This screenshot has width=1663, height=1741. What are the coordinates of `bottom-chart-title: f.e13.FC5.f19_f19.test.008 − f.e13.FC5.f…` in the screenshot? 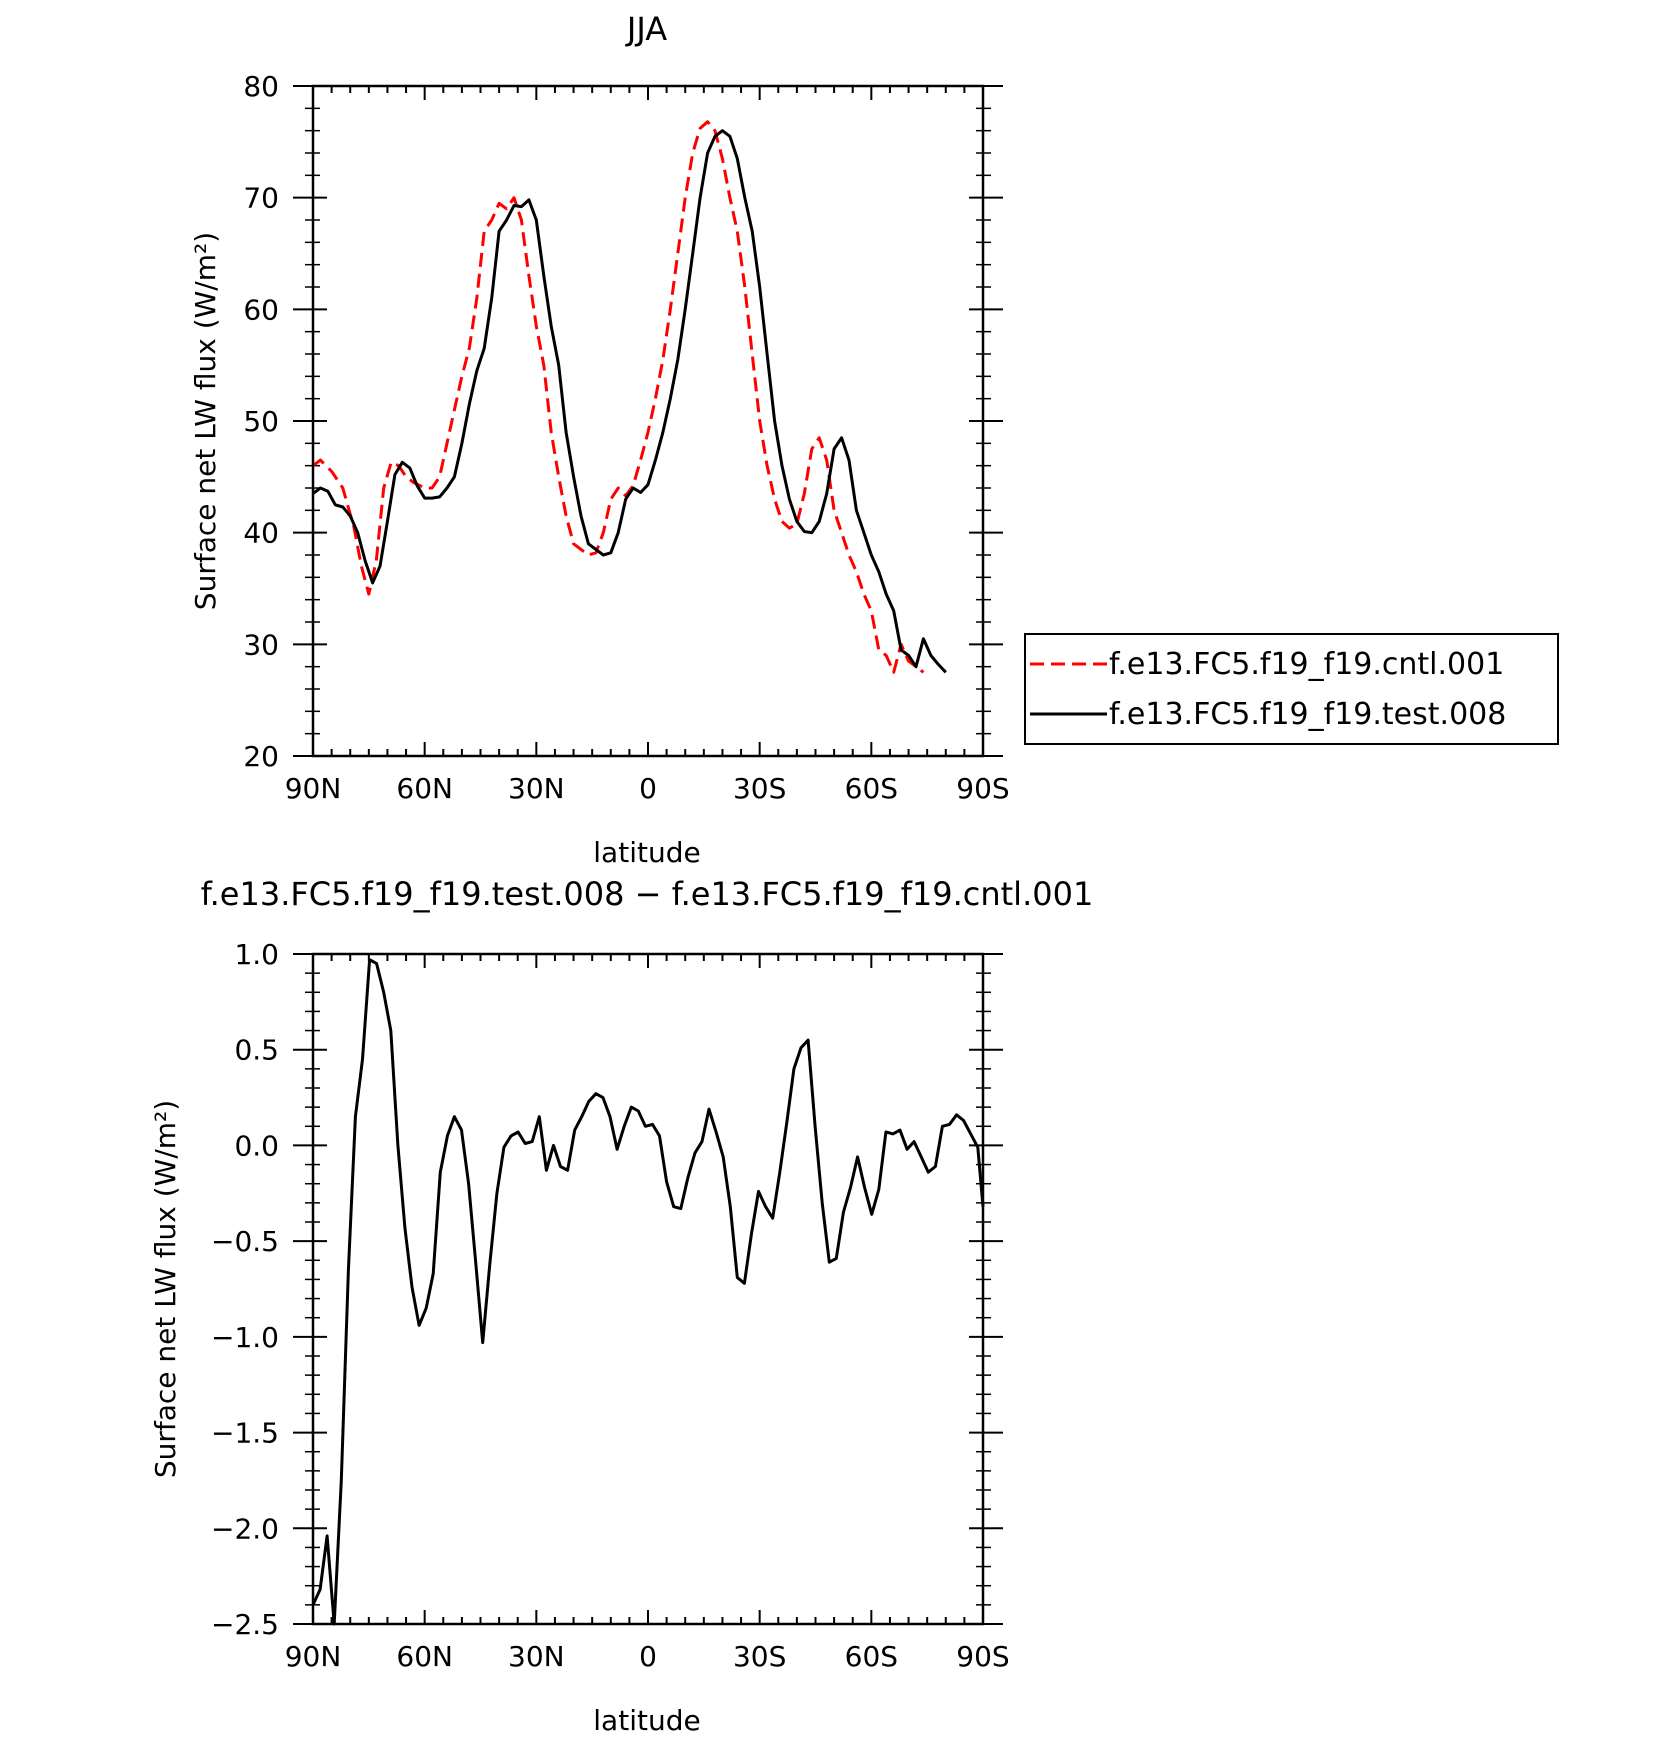 It's located at (647, 894).